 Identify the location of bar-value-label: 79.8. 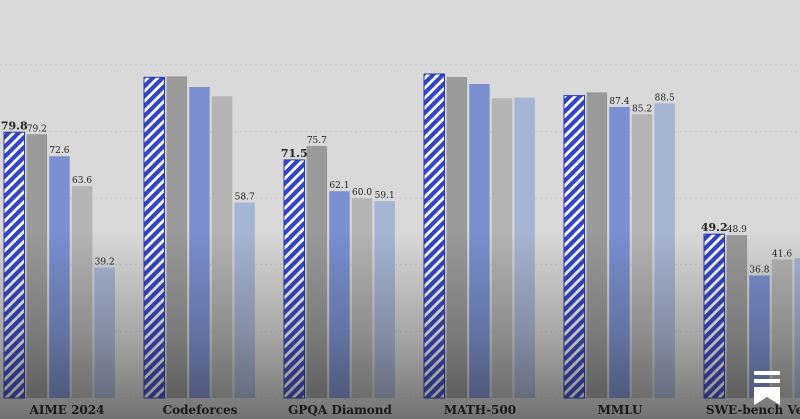
(14, 125).